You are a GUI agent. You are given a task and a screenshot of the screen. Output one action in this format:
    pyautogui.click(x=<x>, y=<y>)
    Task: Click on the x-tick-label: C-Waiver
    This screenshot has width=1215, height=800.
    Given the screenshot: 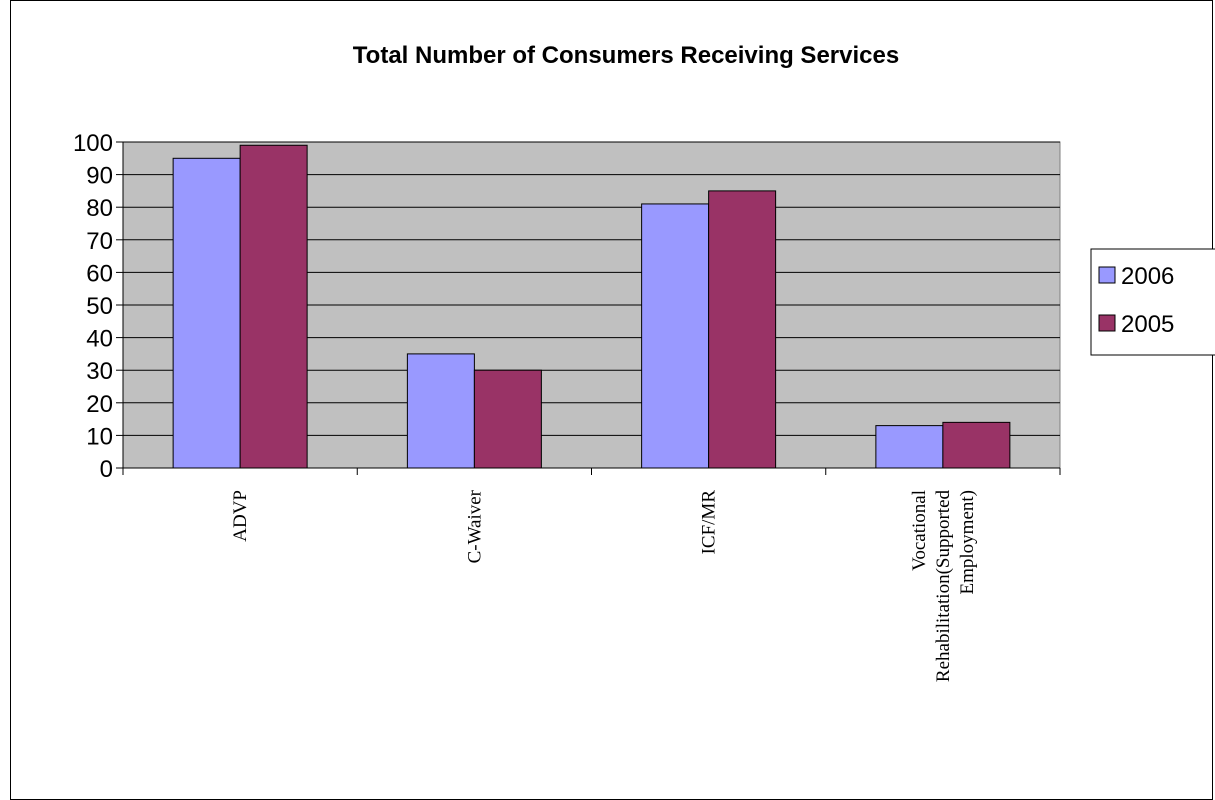 What is the action you would take?
    pyautogui.click(x=474, y=526)
    